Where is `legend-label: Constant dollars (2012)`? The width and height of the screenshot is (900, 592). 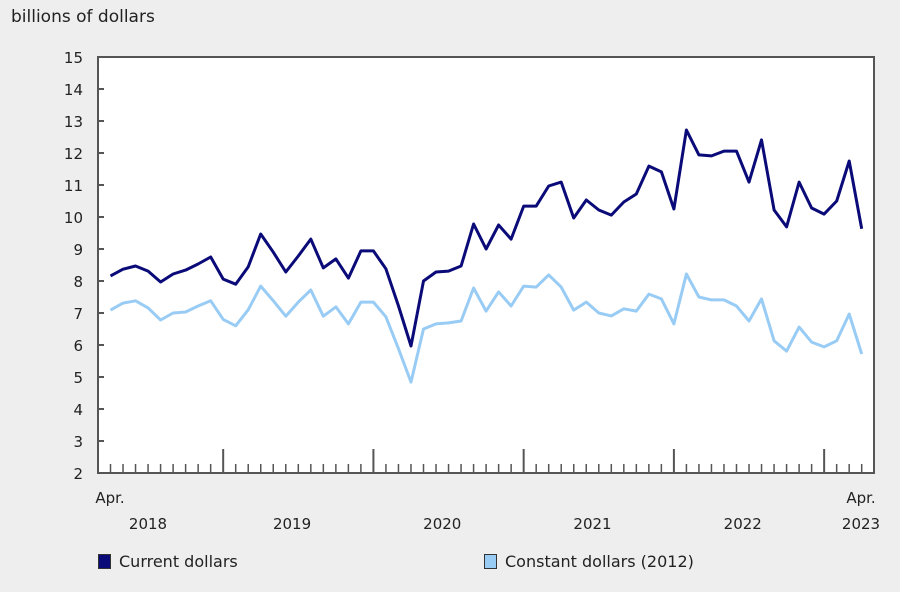 legend-label: Constant dollars (2012) is located at coordinates (599, 561).